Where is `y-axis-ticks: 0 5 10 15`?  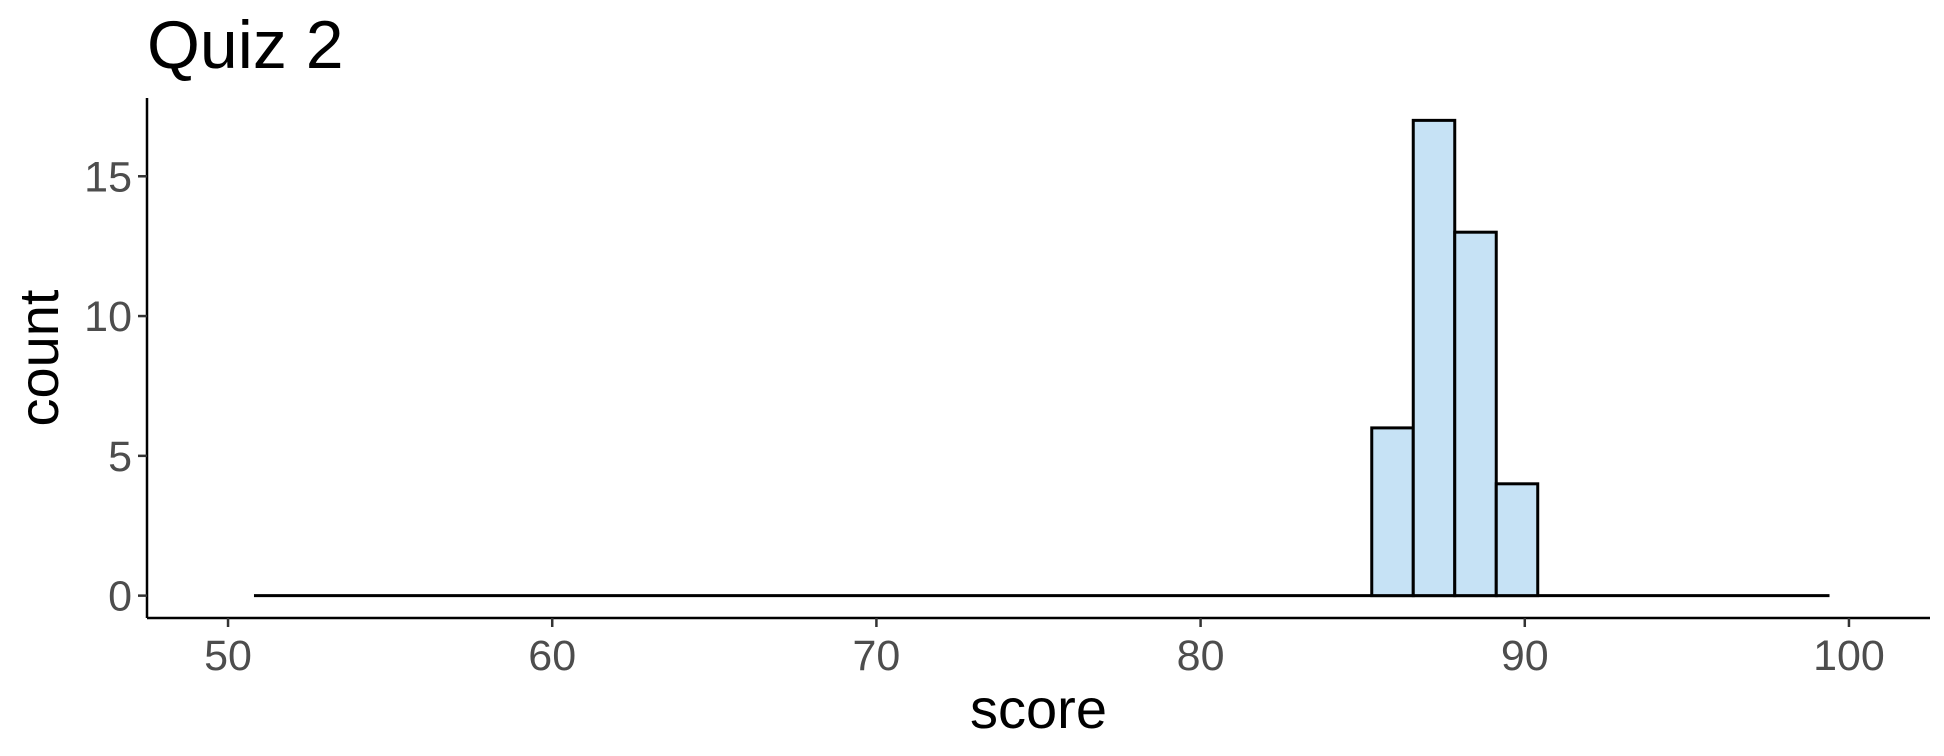 y-axis-ticks: 0 5 10 15 is located at coordinates (115, 387).